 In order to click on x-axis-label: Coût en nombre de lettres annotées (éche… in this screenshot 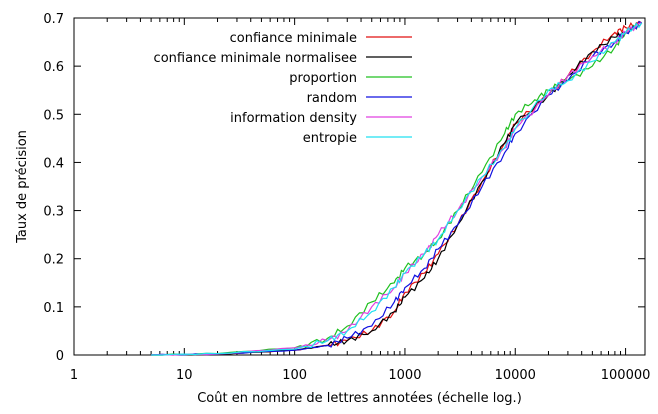, I will do `click(359, 398)`.